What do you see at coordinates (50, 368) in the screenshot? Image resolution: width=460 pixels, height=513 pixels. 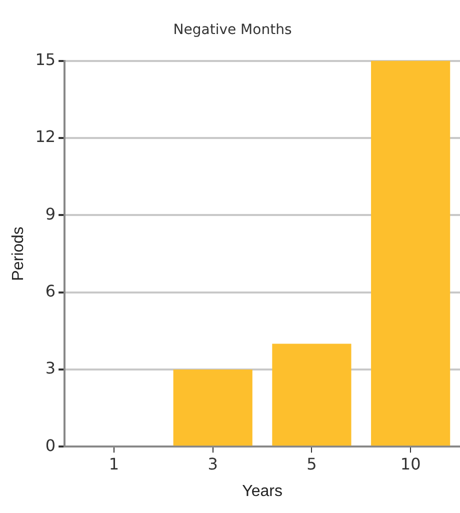 I see `y-tick-label: 3` at bounding box center [50, 368].